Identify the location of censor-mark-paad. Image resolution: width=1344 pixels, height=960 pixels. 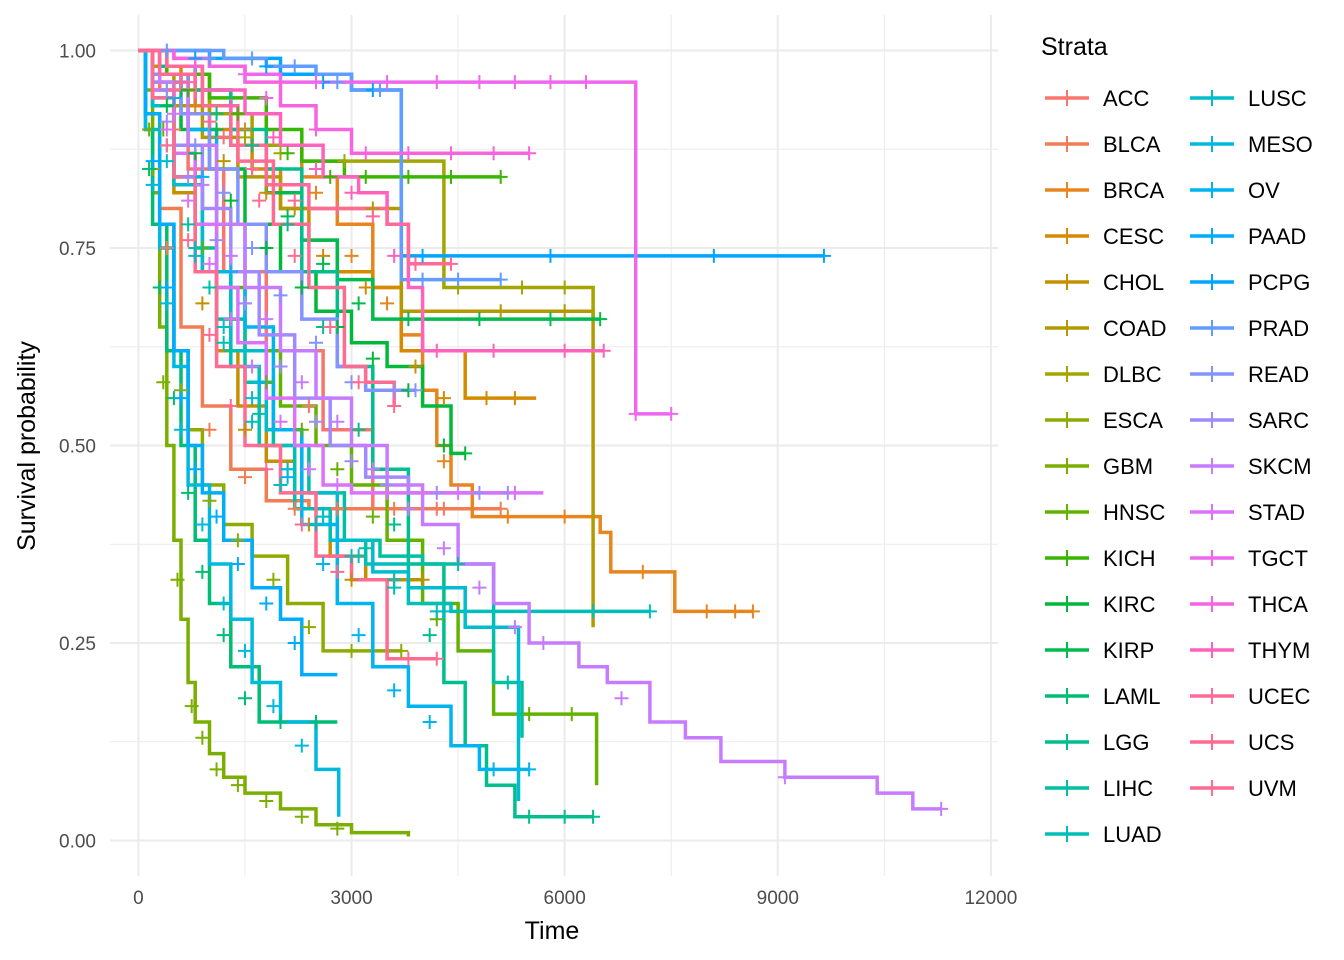
(216, 516).